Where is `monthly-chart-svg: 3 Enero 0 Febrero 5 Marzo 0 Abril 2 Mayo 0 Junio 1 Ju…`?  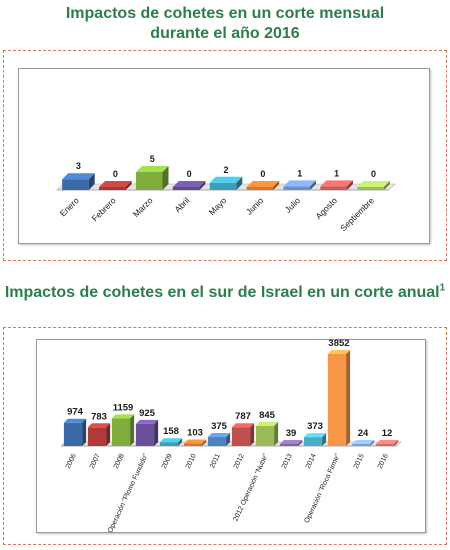
monthly-chart-svg: 3 Enero 0 Febrero 5 Marzo 0 Abril 2 Mayo 0 Junio 1 Ju… is located at coordinates (226, 193).